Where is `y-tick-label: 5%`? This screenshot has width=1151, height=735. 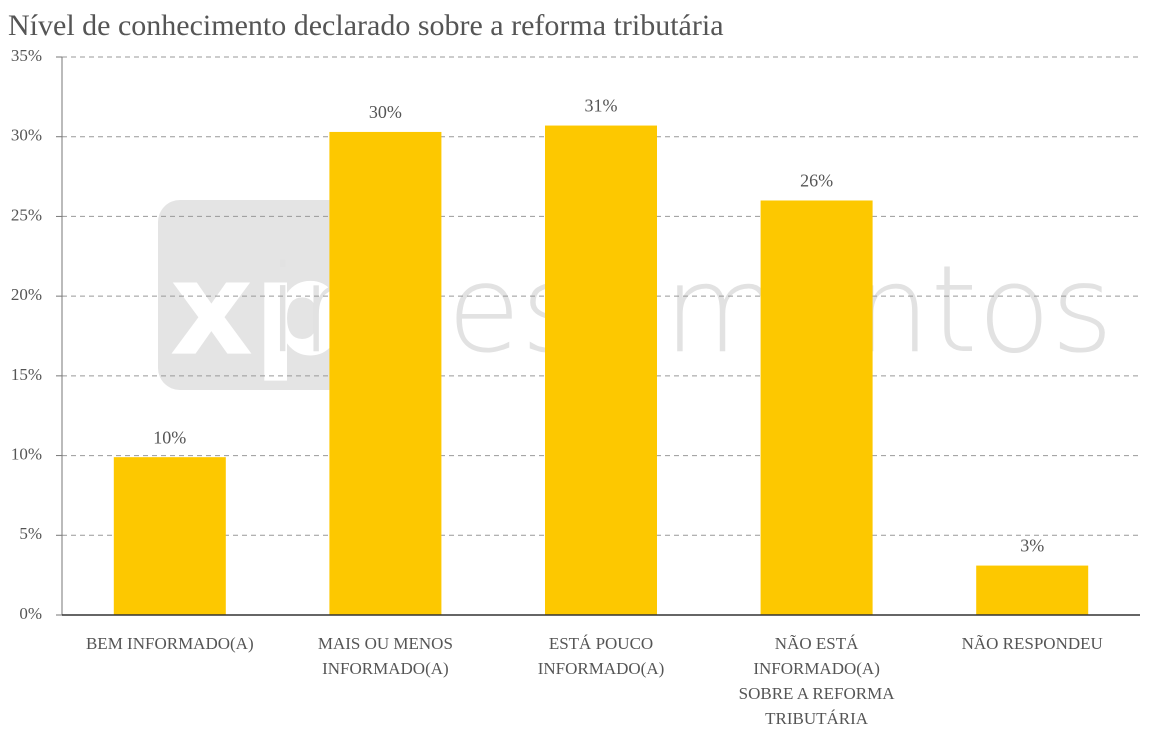 y-tick-label: 5% is located at coordinates (30, 533).